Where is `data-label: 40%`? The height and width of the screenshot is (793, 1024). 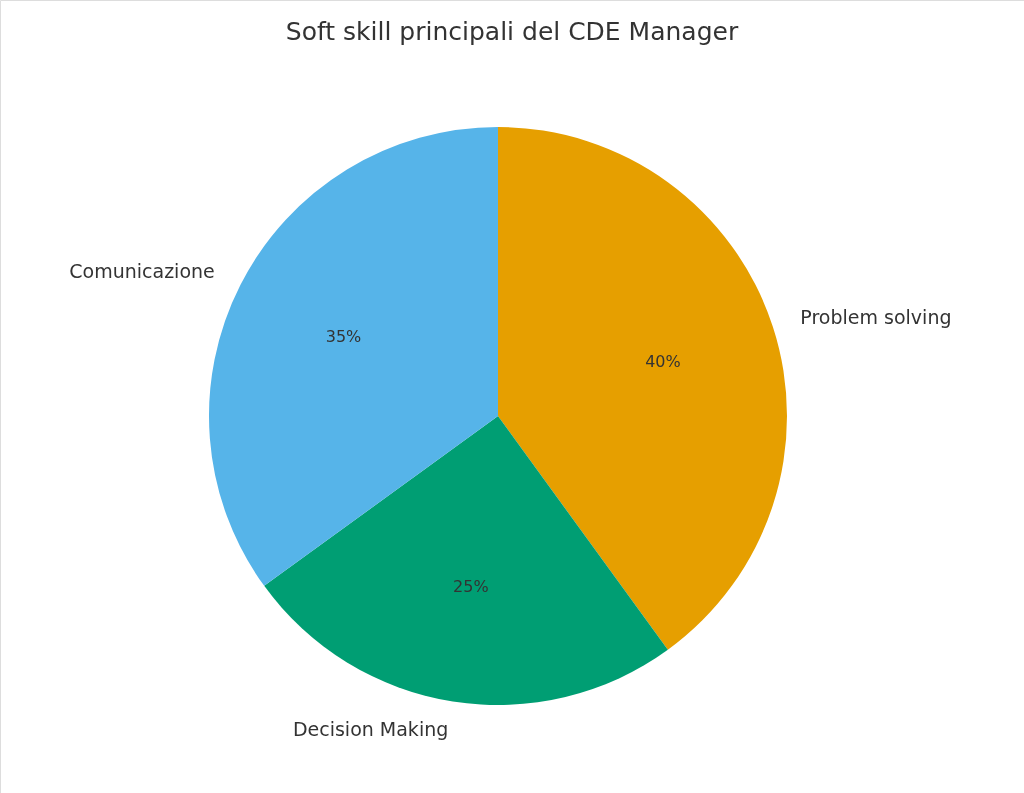
data-label: 40% is located at coordinates (663, 362).